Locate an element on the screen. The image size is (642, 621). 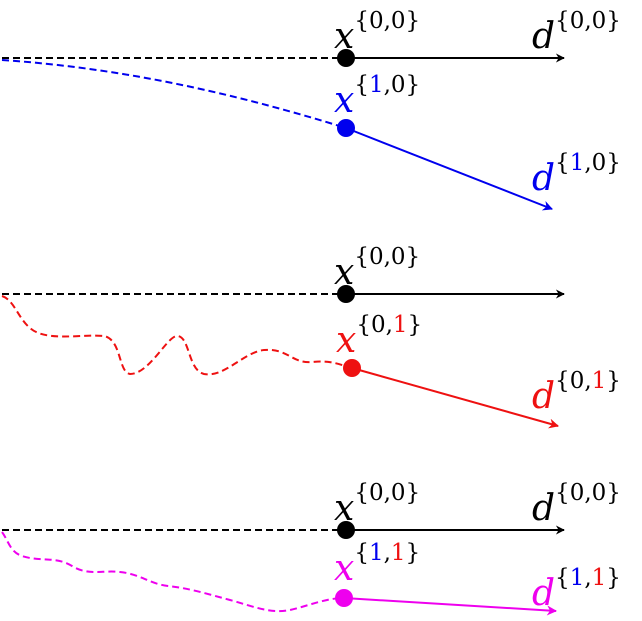
perturbed-trajectory: x{1,1} d{1,1} is located at coordinates (311, 573).